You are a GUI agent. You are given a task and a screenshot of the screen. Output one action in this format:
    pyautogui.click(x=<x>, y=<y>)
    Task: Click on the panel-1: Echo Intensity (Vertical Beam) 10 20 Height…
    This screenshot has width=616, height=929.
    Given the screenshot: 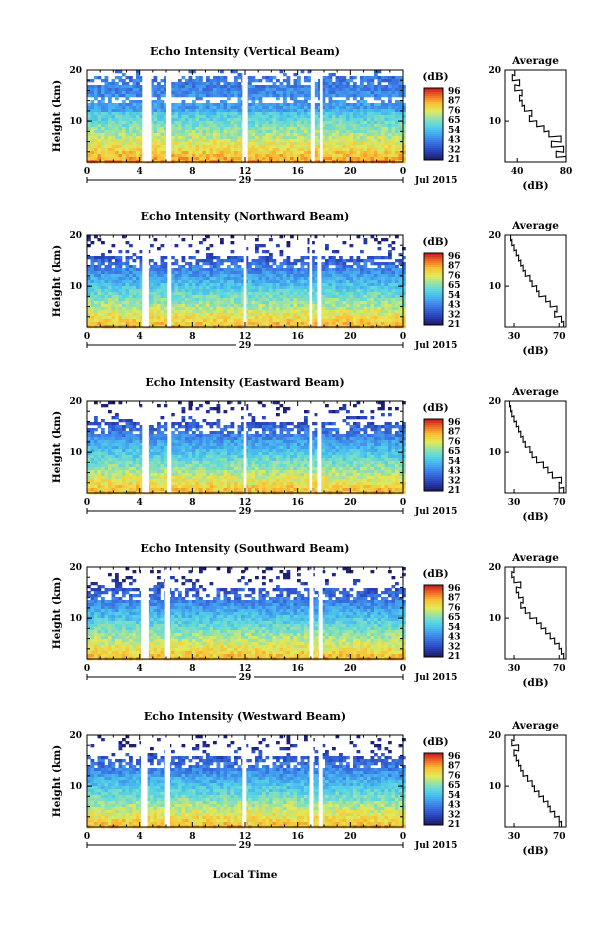 What is the action you would take?
    pyautogui.click(x=311, y=118)
    